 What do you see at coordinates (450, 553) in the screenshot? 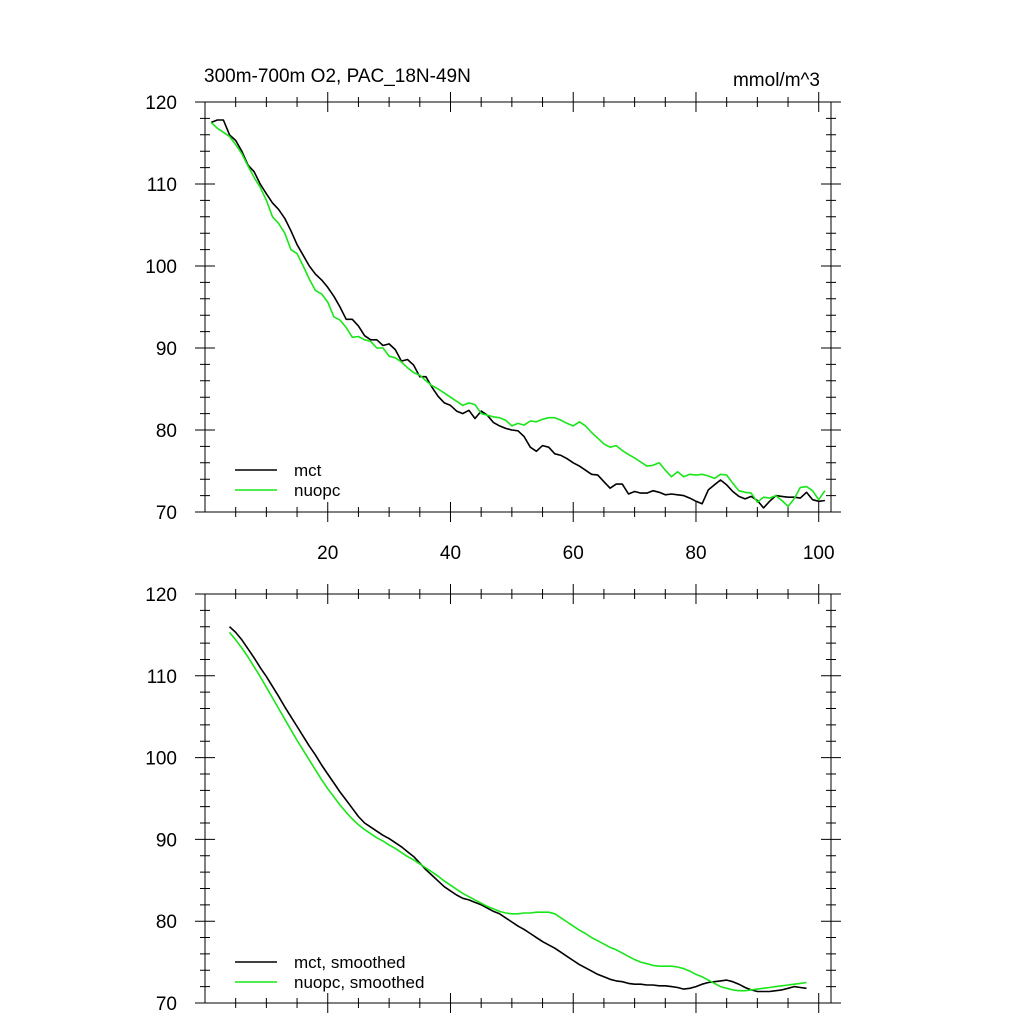
I see `x-tick-label: 40` at bounding box center [450, 553].